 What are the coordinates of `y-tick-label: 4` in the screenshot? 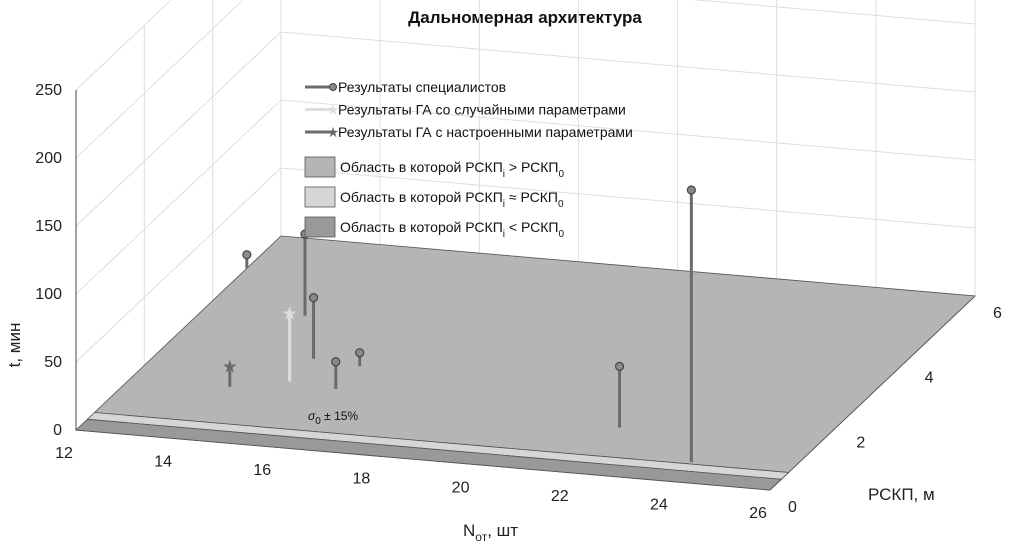 It's located at (929, 378).